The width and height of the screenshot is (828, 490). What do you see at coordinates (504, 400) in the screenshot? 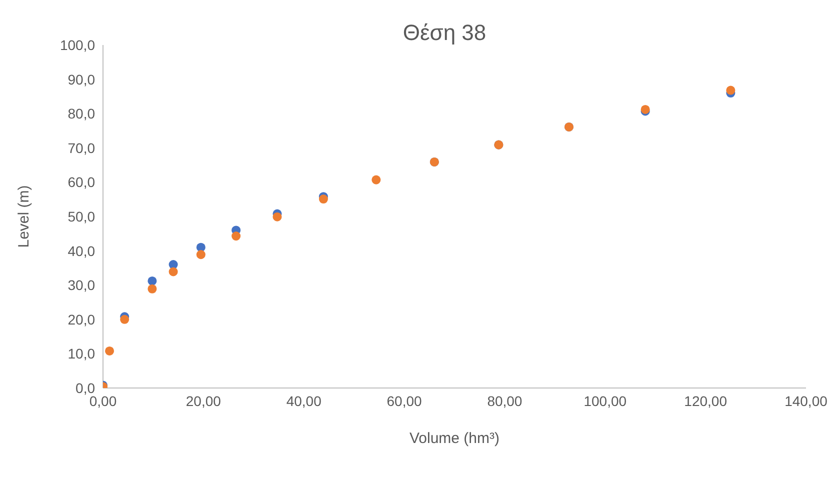
I see `x-tick-label: 80,00` at bounding box center [504, 400].